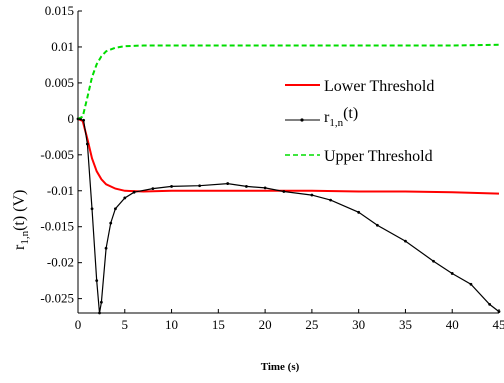 Image resolution: width=504 pixels, height=383 pixels. I want to click on legend-label-r1n-sub: 1,n, so click(336, 123).